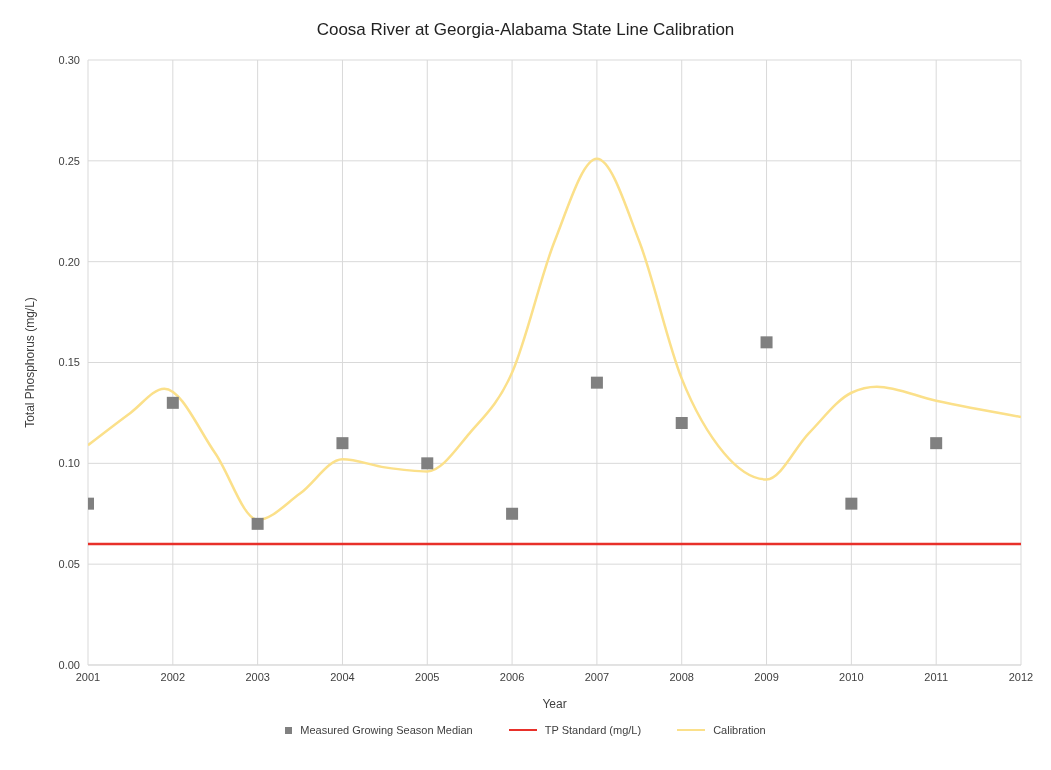 This screenshot has width=1051, height=770. Describe the element at coordinates (593, 730) in the screenshot. I see `legend-label: TP Standard (mg/L)` at that location.